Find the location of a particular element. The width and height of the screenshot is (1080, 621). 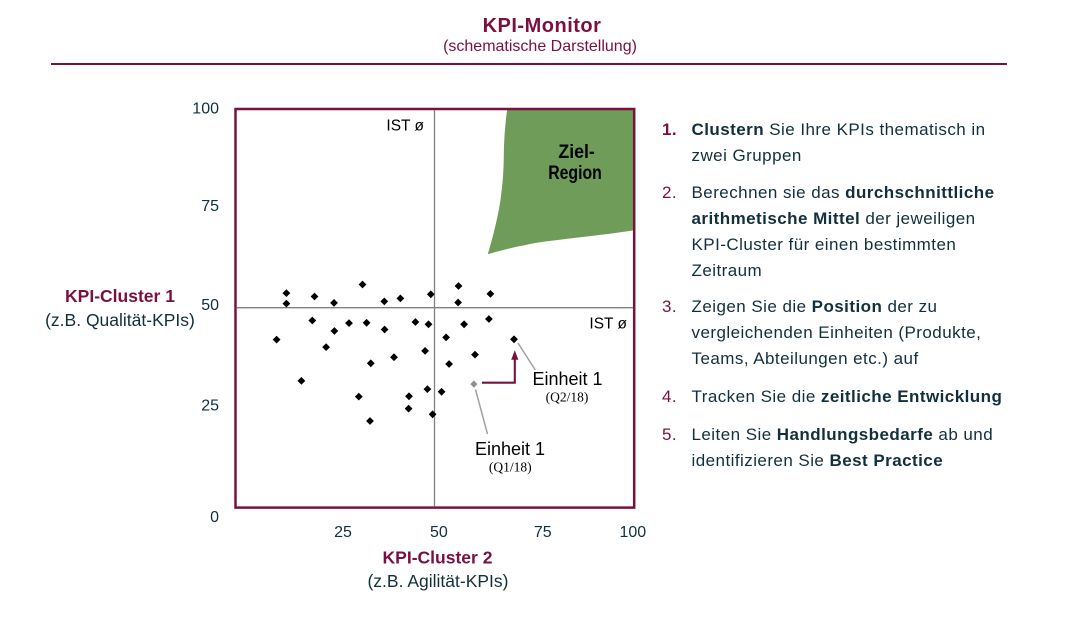

svg-text: KPI-Cluster 1 is located at coordinates (120, 296).